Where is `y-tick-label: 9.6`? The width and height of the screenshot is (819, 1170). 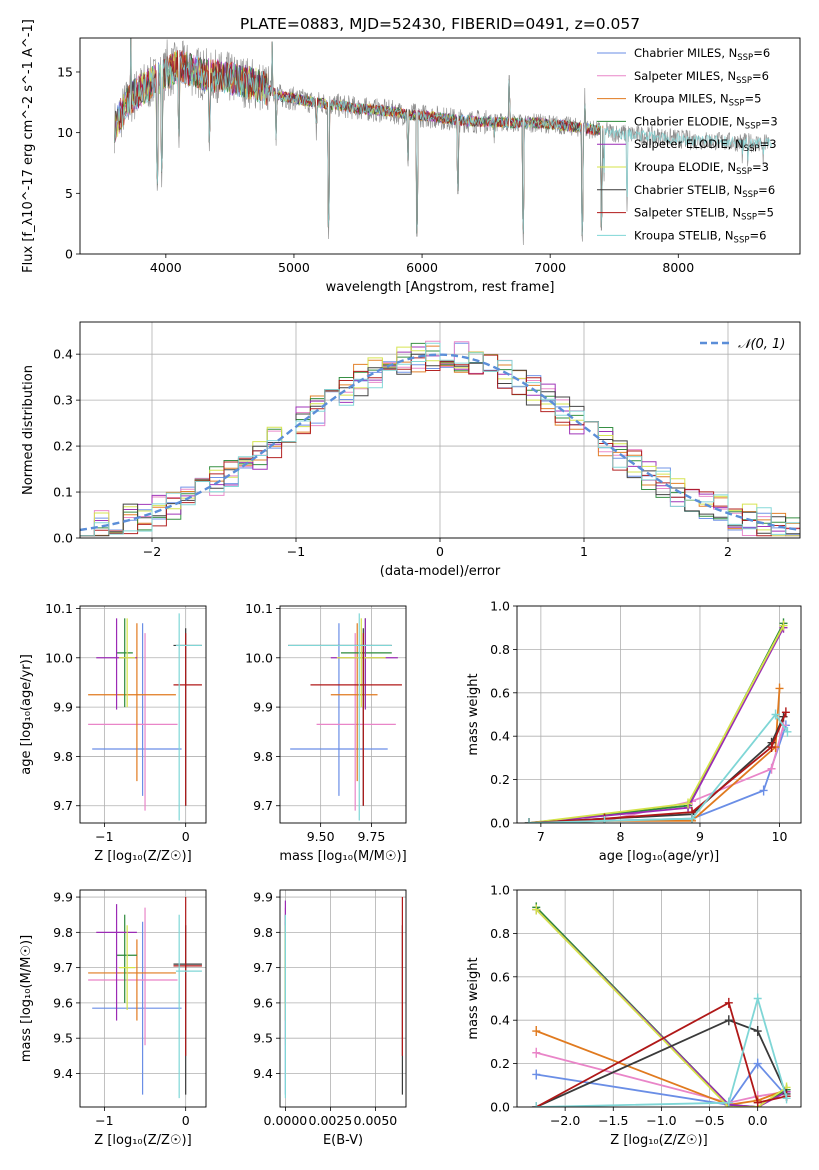
y-tick-label: 9.6 is located at coordinates (263, 1002).